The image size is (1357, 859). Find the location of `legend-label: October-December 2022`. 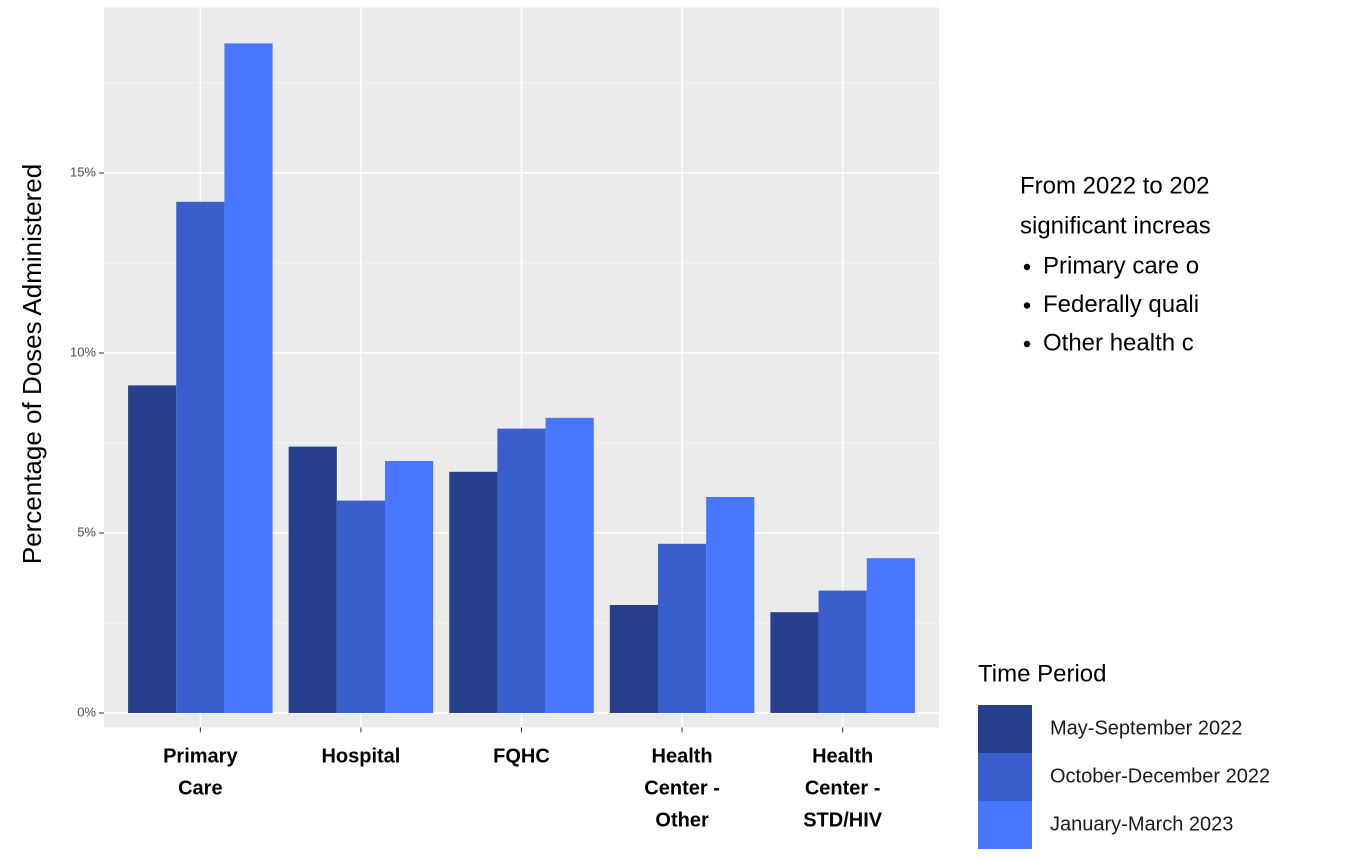

legend-label: October-December 2022 is located at coordinates (1160, 776).